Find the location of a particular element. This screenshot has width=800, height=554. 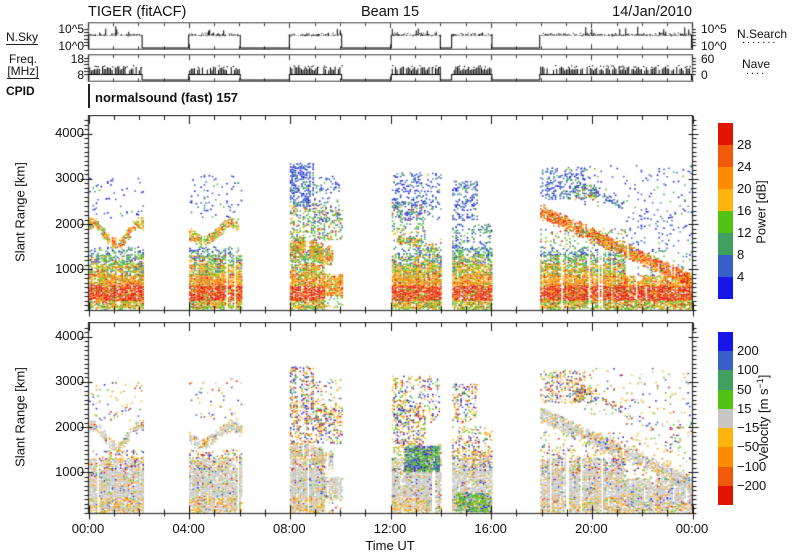

velocity-colorbar is located at coordinates (725, 418).